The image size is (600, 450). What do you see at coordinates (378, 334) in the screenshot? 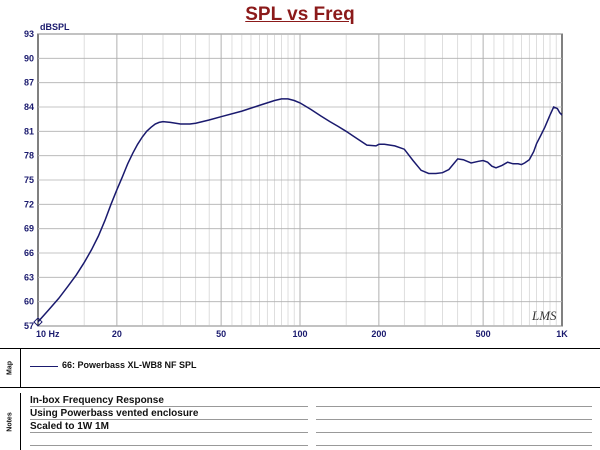
I see `x-tick-label: 200` at bounding box center [378, 334].